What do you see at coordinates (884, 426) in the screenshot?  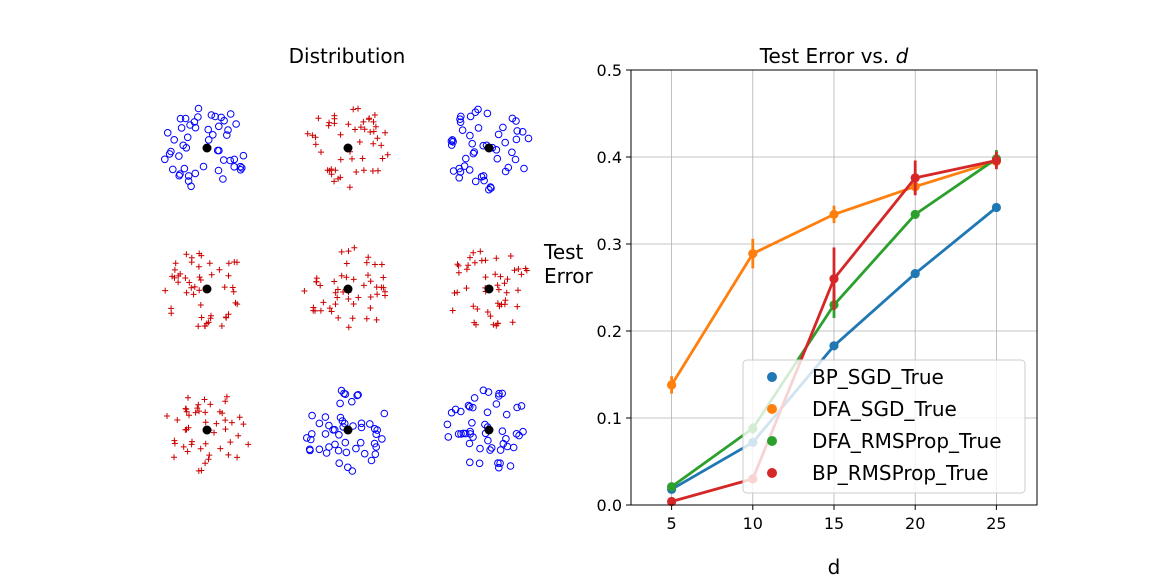 I see `legend-box` at bounding box center [884, 426].